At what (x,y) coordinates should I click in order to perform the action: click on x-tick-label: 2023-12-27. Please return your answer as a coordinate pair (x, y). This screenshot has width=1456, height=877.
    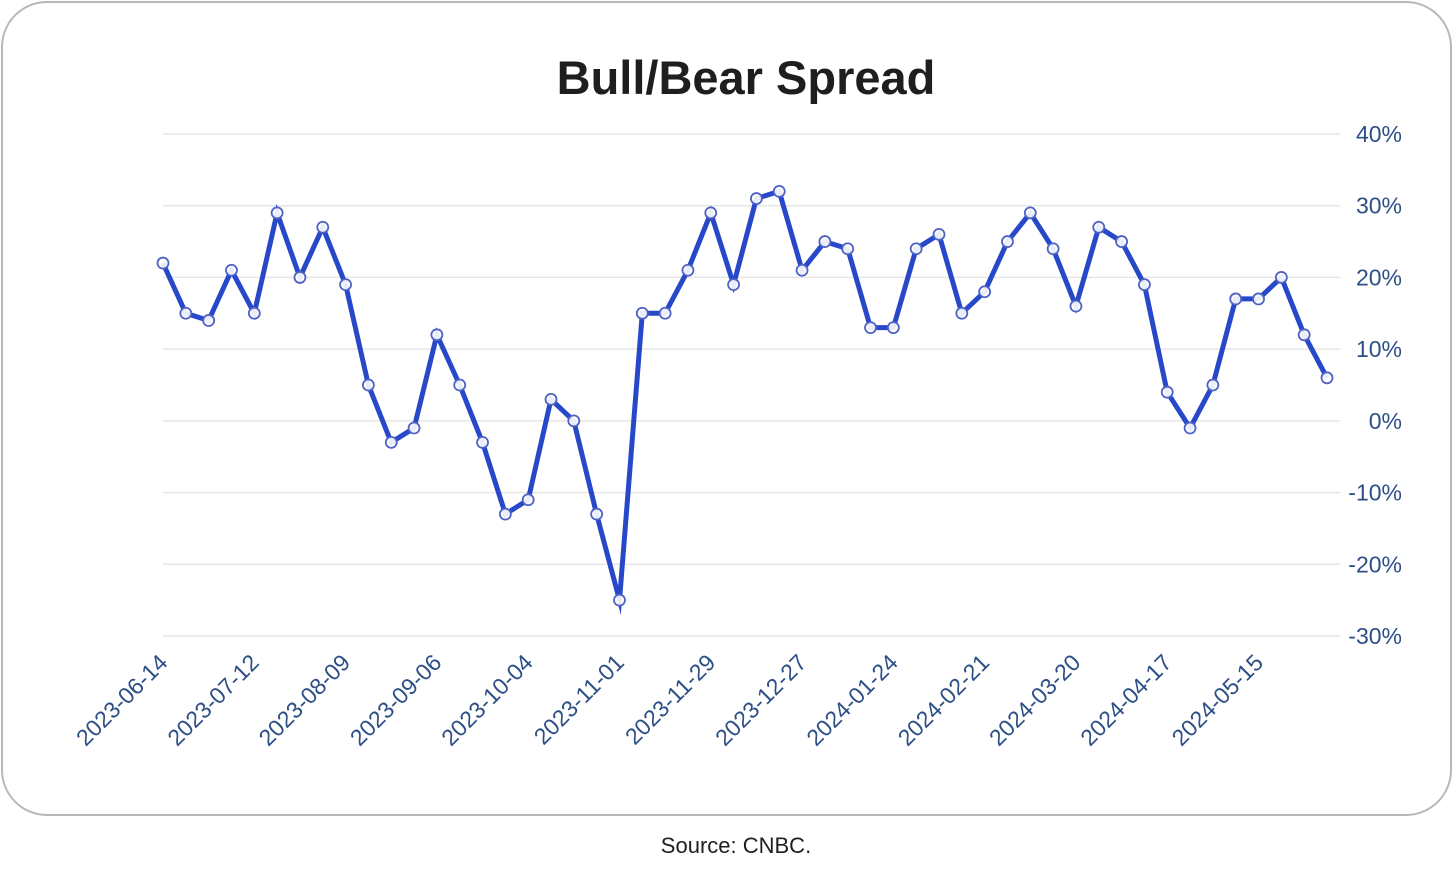
    Looking at the image, I should click on (761, 700).